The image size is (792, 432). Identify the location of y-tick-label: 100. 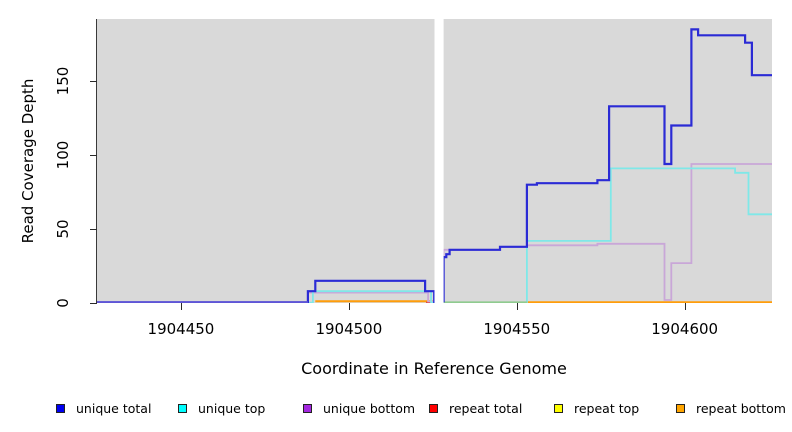
(63, 155).